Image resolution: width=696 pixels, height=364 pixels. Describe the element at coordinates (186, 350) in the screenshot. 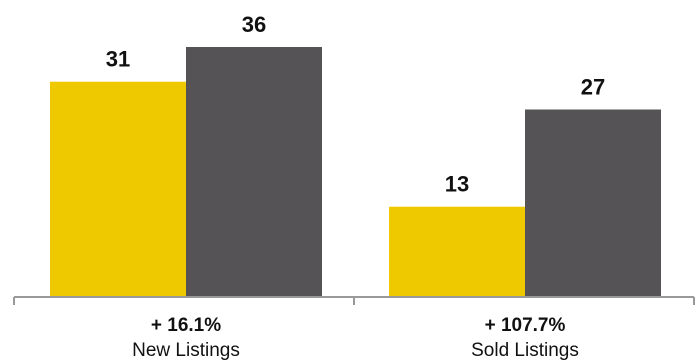

I see `category-label-0: New Listings` at that location.